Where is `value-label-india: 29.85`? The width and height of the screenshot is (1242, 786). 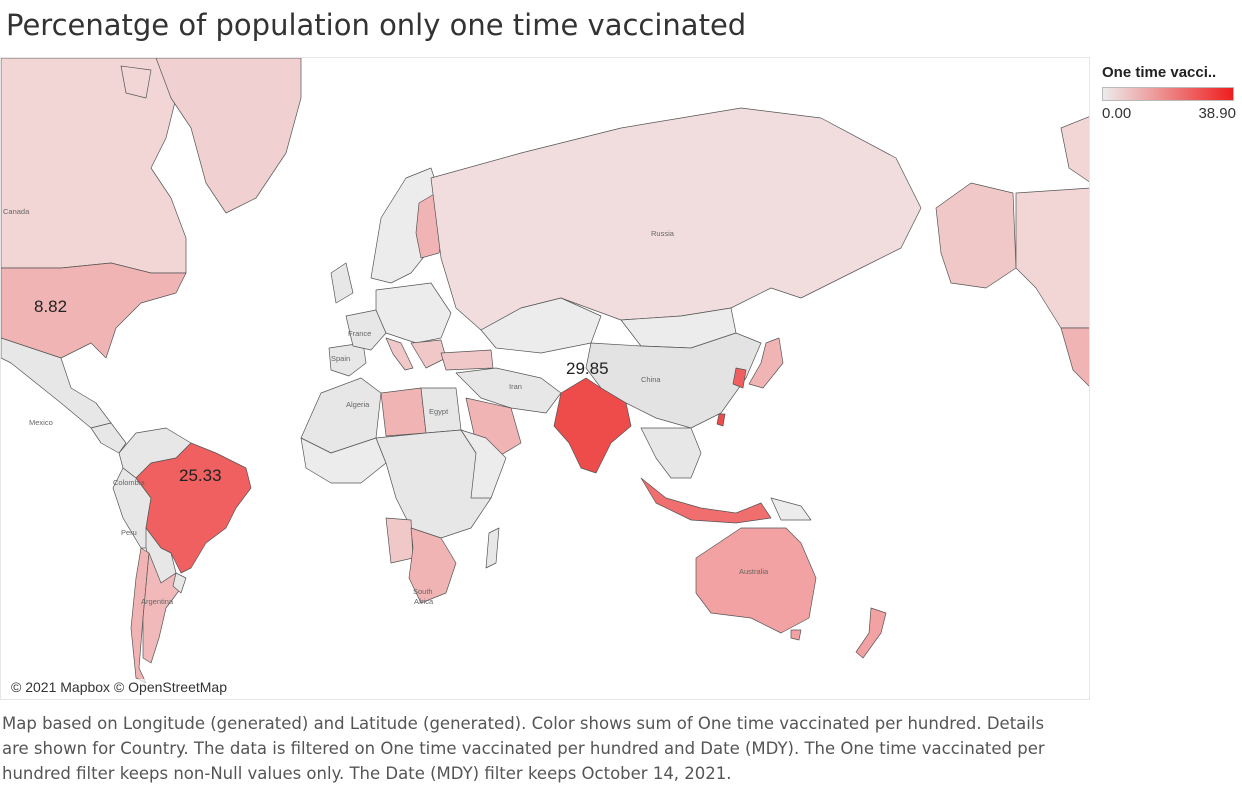 value-label-india: 29.85 is located at coordinates (587, 368).